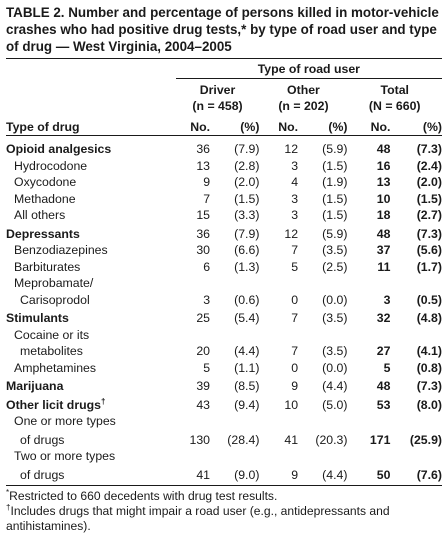  What do you see at coordinates (429, 474) in the screenshot?
I see `total-pct: (7.6)` at bounding box center [429, 474].